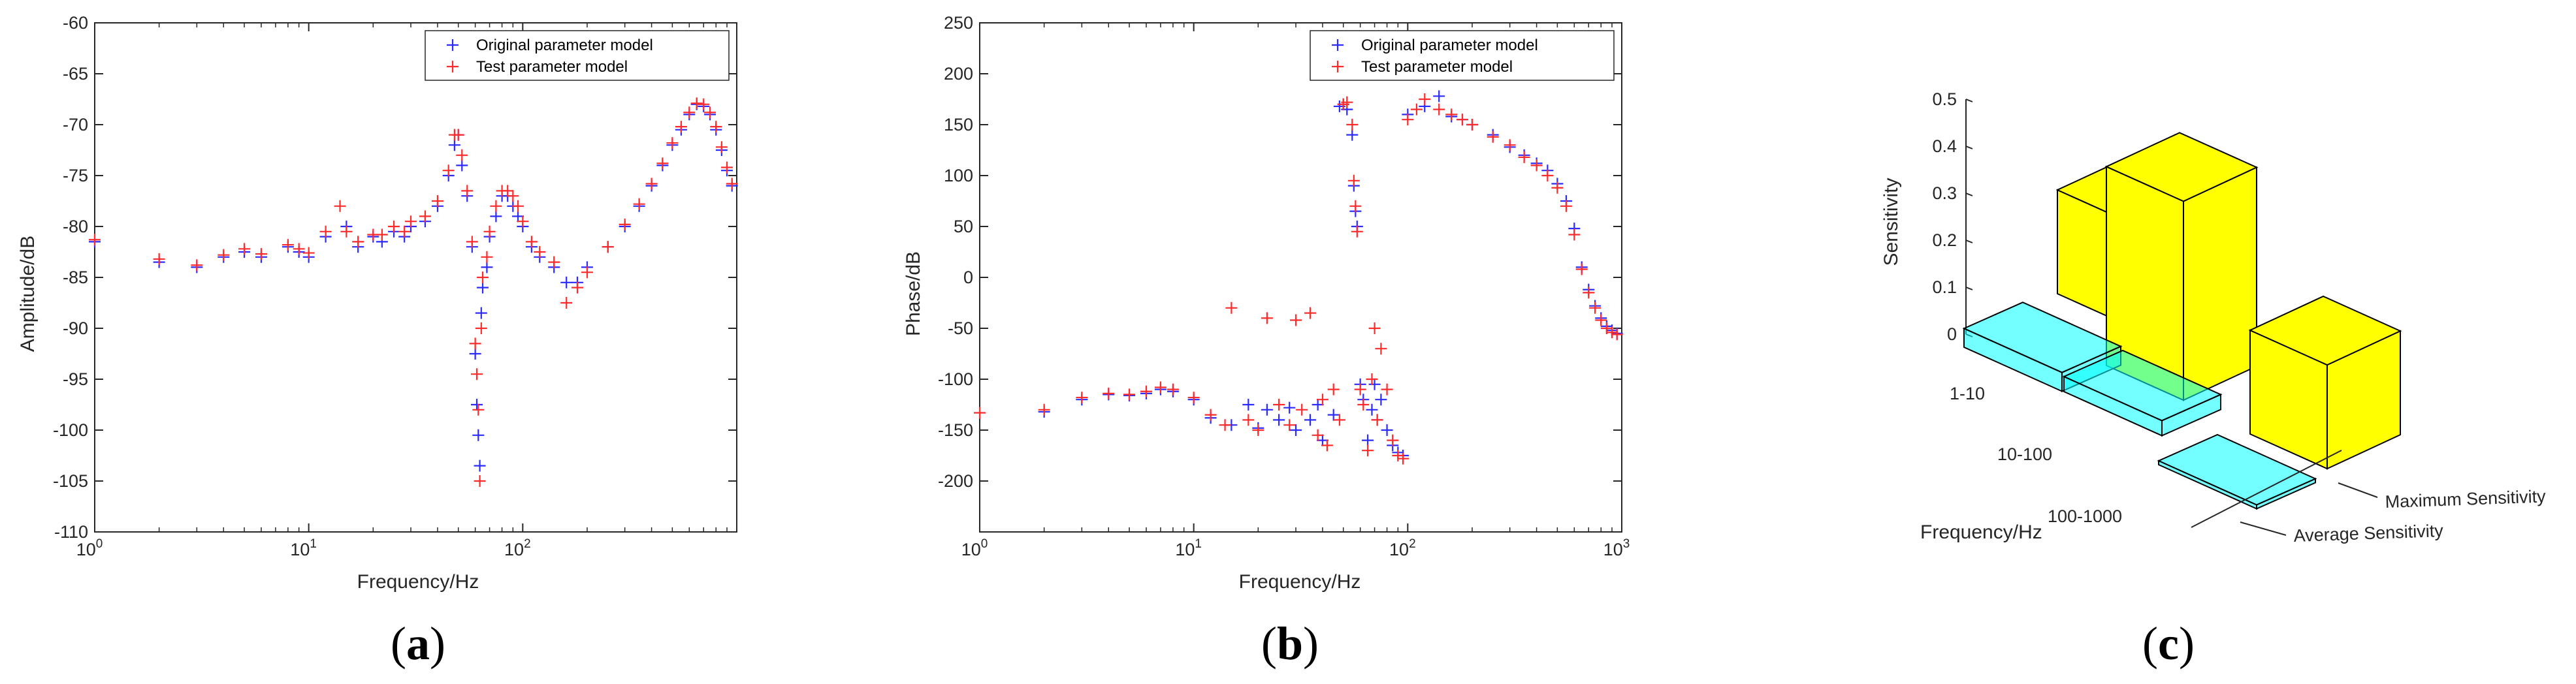  Describe the element at coordinates (2024, 454) in the screenshot. I see `category-label-10-100: 10-100` at that location.